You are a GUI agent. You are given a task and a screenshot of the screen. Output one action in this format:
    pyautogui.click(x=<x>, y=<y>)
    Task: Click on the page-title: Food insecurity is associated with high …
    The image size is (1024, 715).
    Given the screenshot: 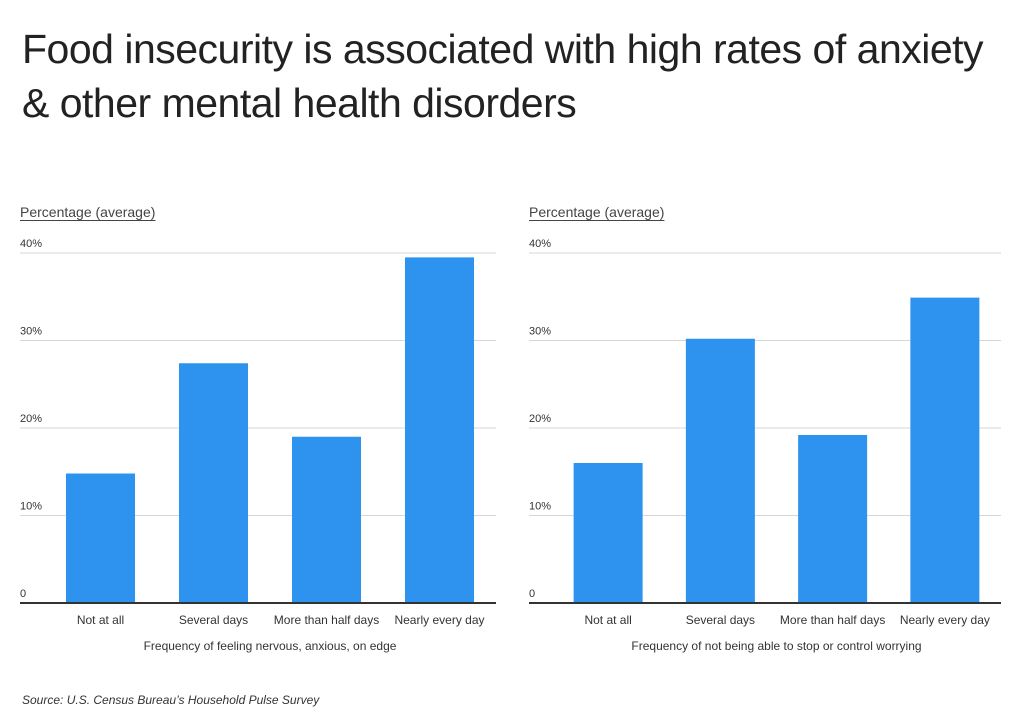 What is the action you would take?
    pyautogui.click(x=503, y=76)
    